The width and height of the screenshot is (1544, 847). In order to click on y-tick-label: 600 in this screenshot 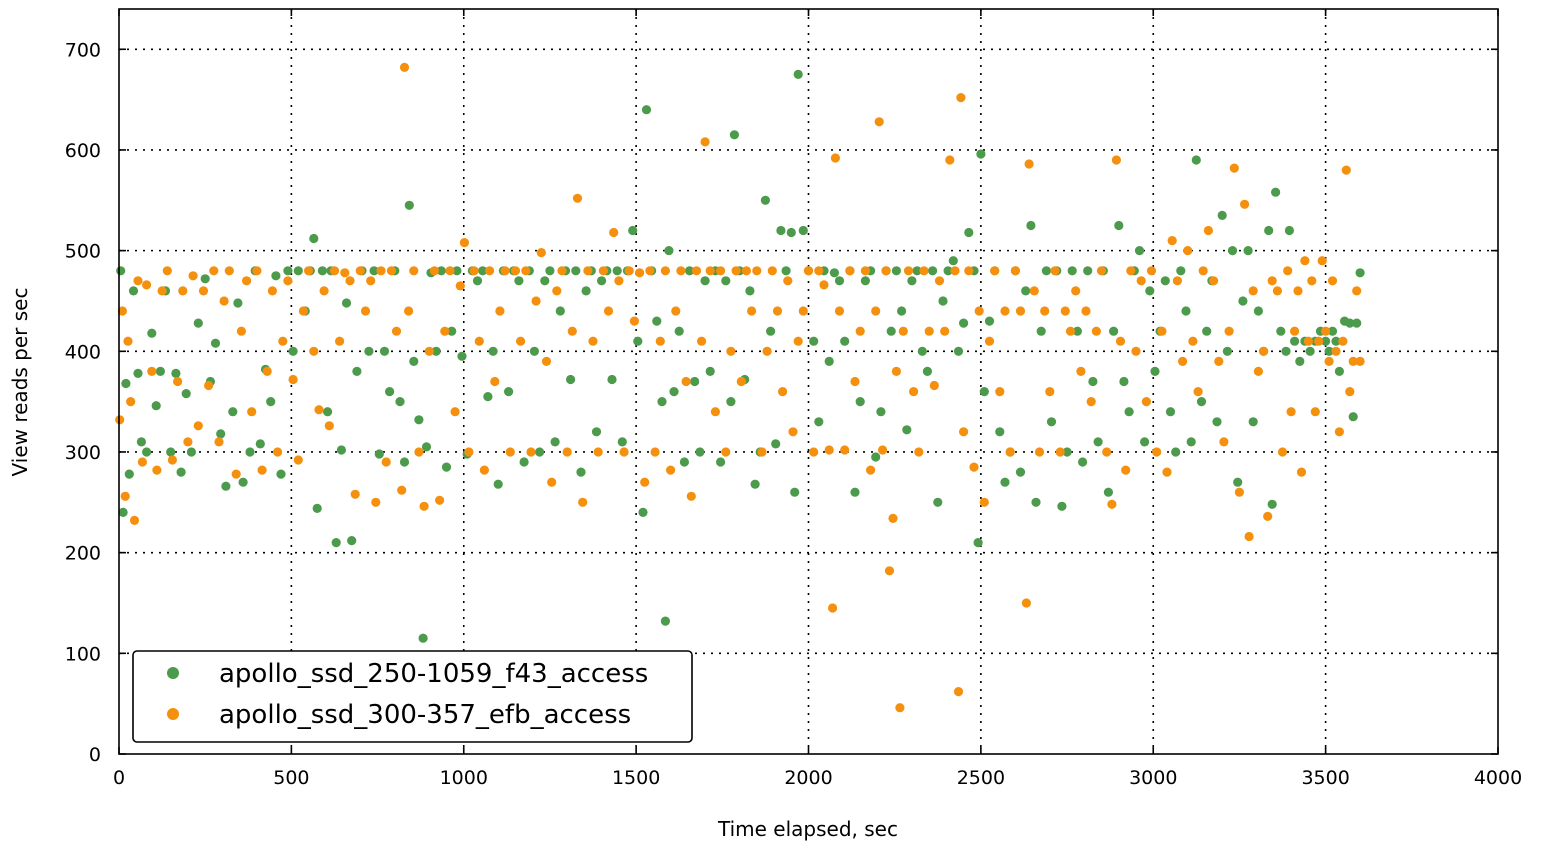, I will do `click(83, 151)`.